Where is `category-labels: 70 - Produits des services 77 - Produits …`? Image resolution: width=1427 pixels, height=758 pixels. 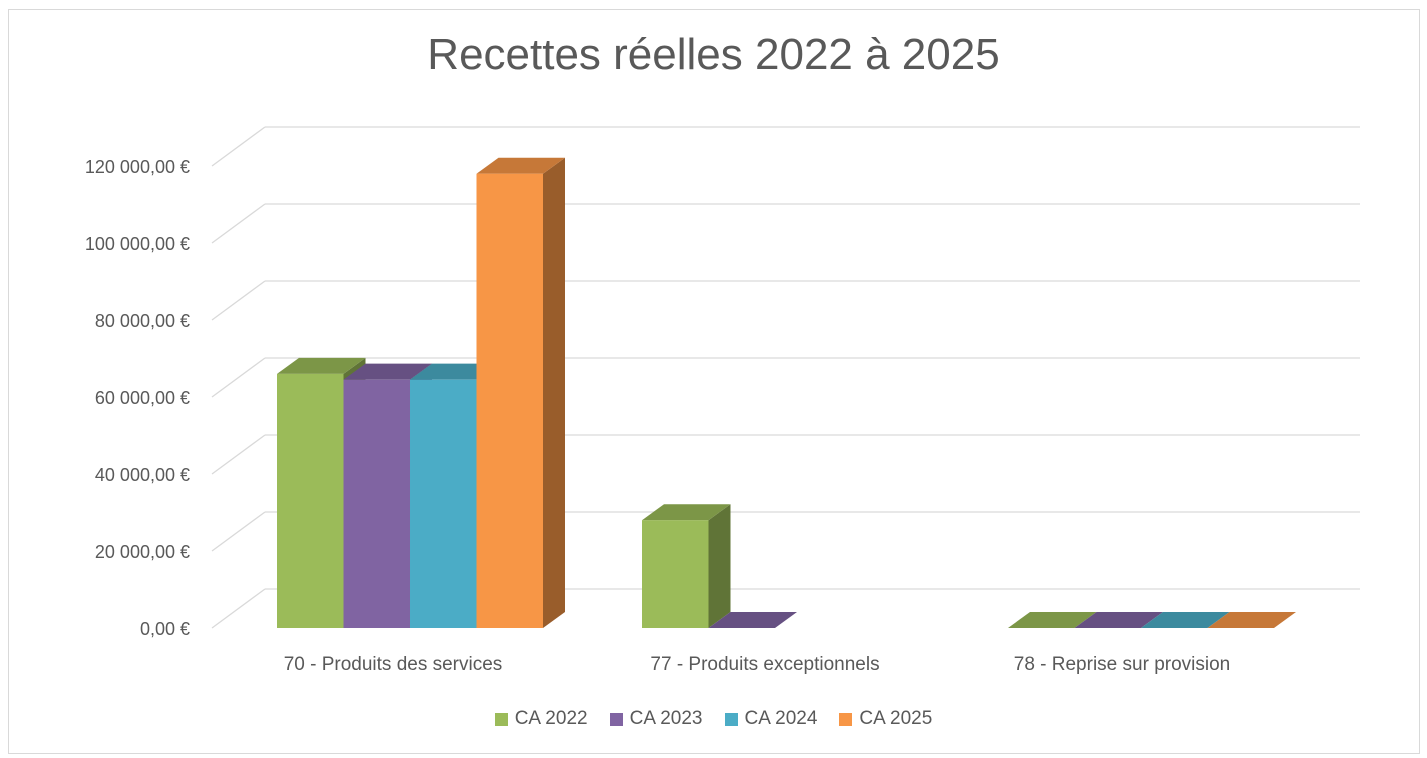 category-labels: 70 - Produits des services 77 - Produits … is located at coordinates (757, 664).